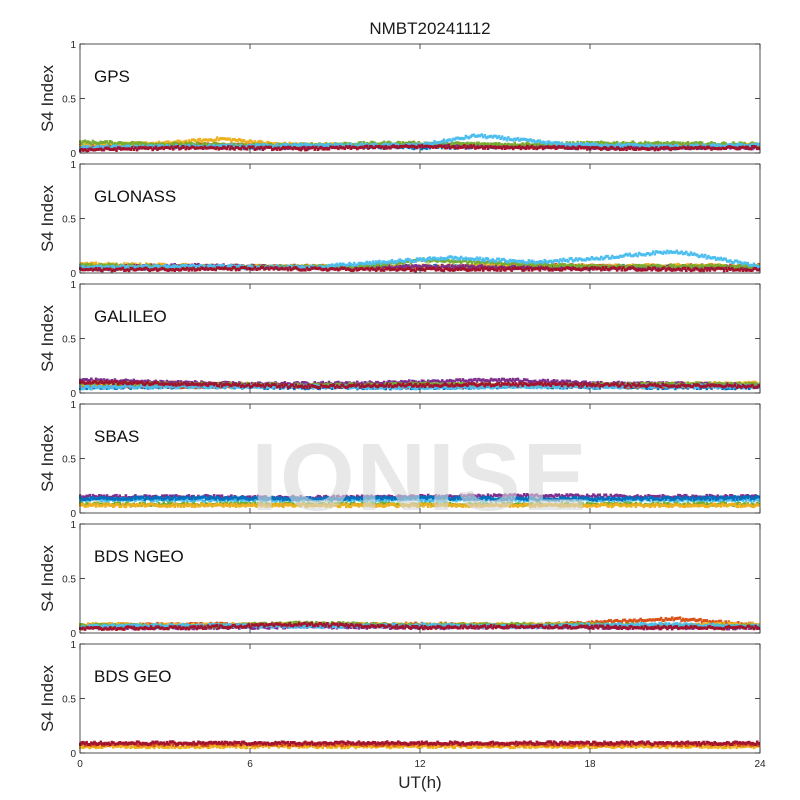  What do you see at coordinates (69, 100) in the screenshot?
I see `y-tick-label: 0.5` at bounding box center [69, 100].